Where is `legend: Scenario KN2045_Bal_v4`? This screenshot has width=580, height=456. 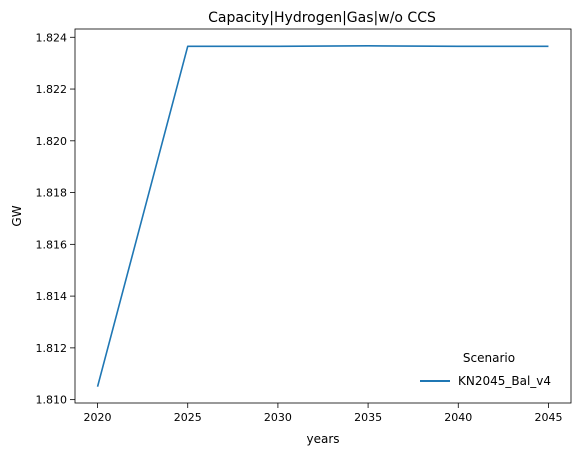
legend: Scenario KN2045_Bal_v4 is located at coordinates (485, 369).